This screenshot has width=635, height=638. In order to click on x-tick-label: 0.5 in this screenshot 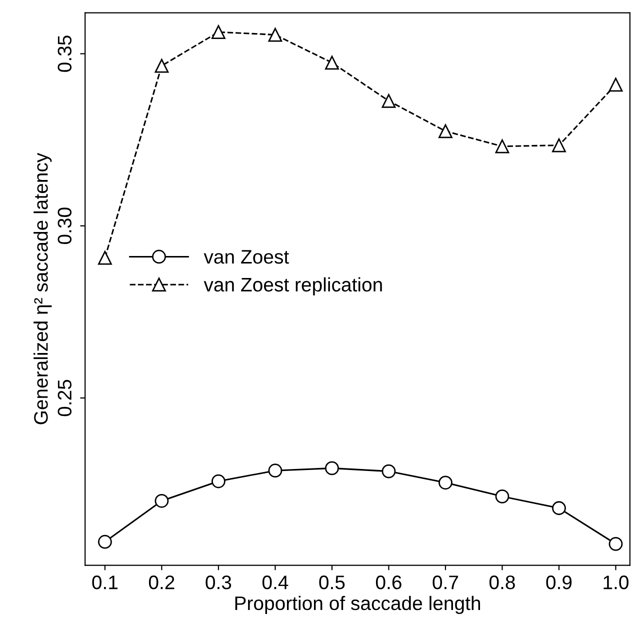, I will do `click(332, 583)`.